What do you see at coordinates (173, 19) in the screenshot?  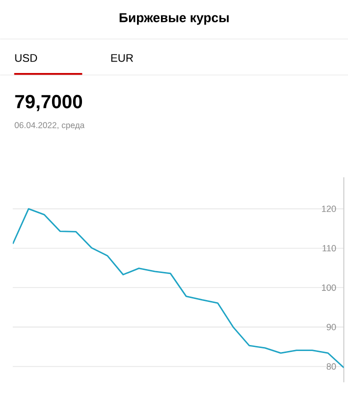 I see `chart-title: Биржевые курсы` at bounding box center [173, 19].